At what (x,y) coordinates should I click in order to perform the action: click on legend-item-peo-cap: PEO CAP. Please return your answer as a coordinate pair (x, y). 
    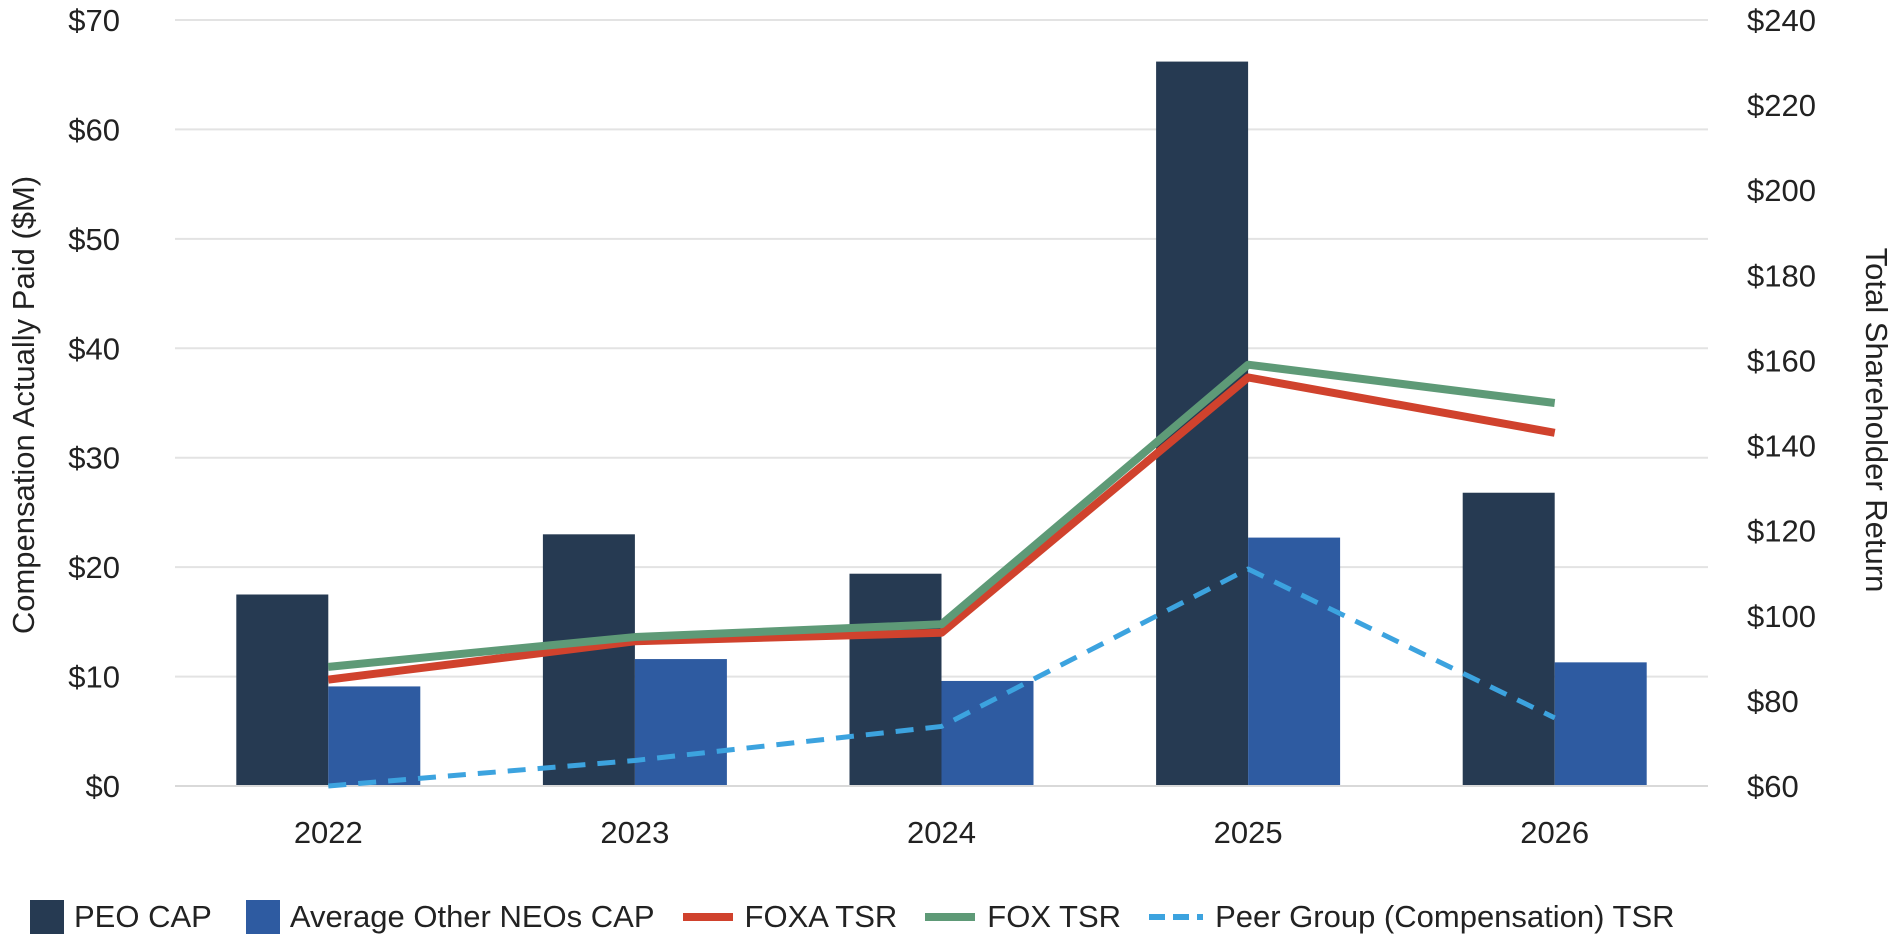
    Looking at the image, I should click on (121, 917).